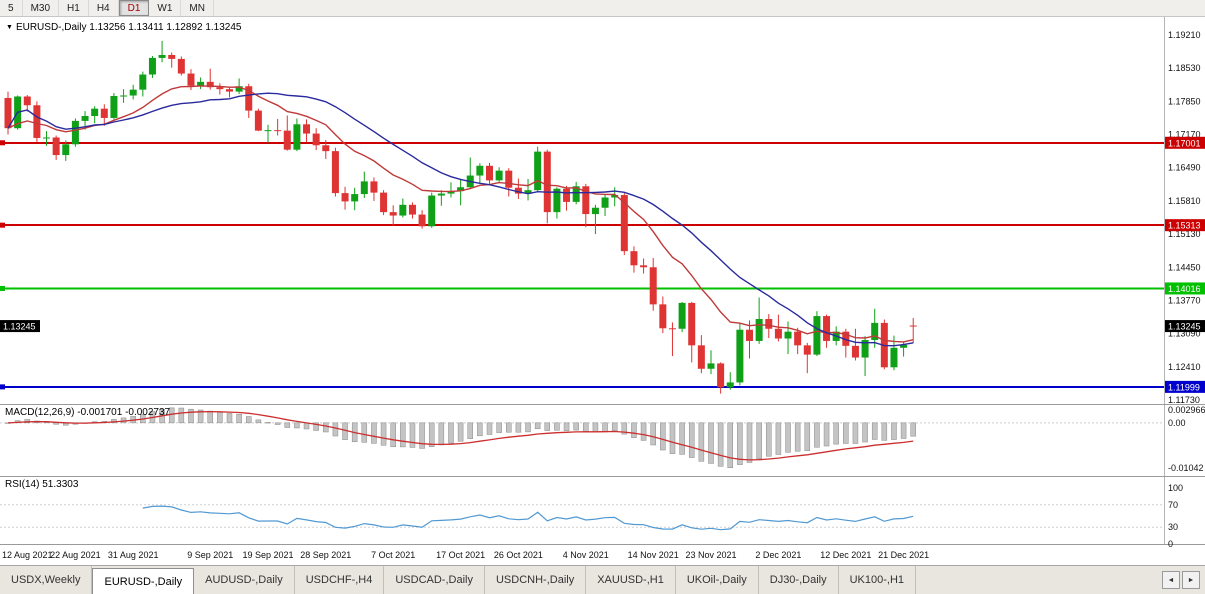 This screenshot has width=1205, height=594. What do you see at coordinates (1177, 423) in the screenshot?
I see `macd-axis-label: 0.00` at bounding box center [1177, 423].